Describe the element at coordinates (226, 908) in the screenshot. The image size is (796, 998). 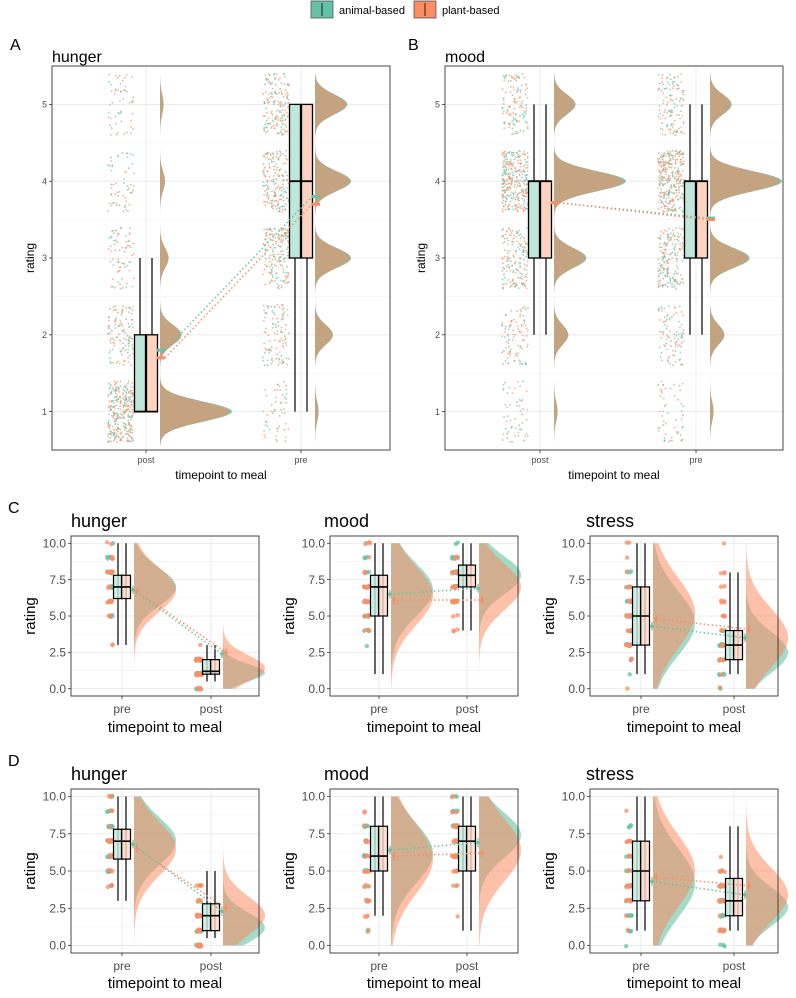
I see `mean-plant` at that location.